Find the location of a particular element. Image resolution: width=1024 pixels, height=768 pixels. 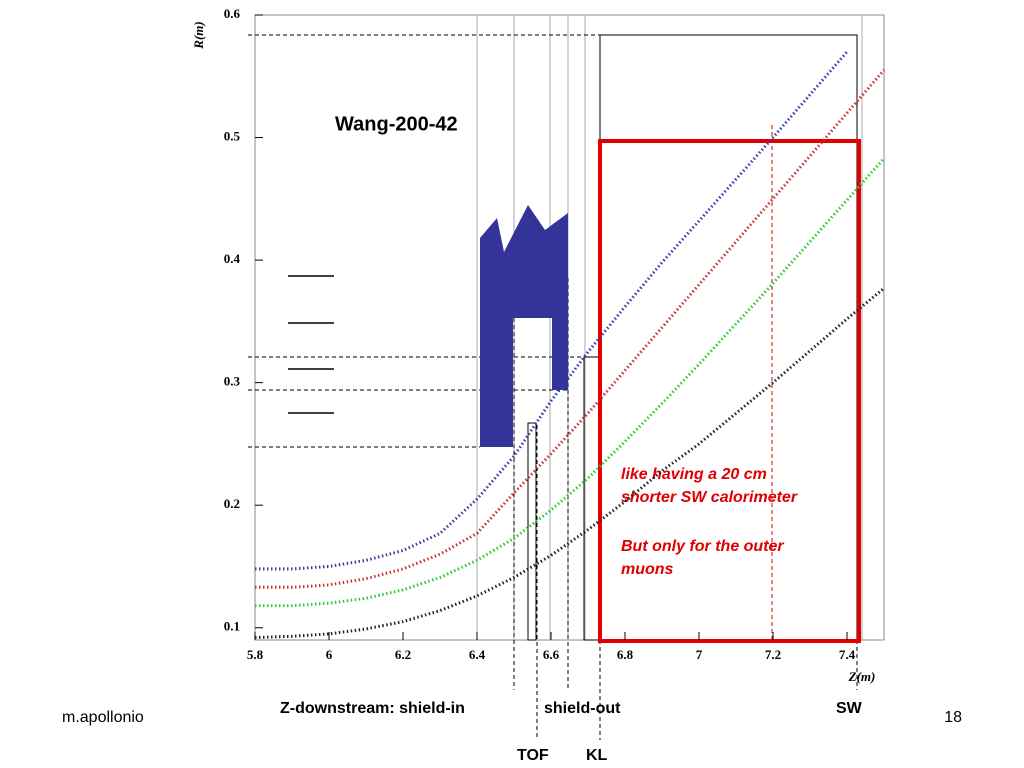

bottom-label: SW is located at coordinates (849, 708).